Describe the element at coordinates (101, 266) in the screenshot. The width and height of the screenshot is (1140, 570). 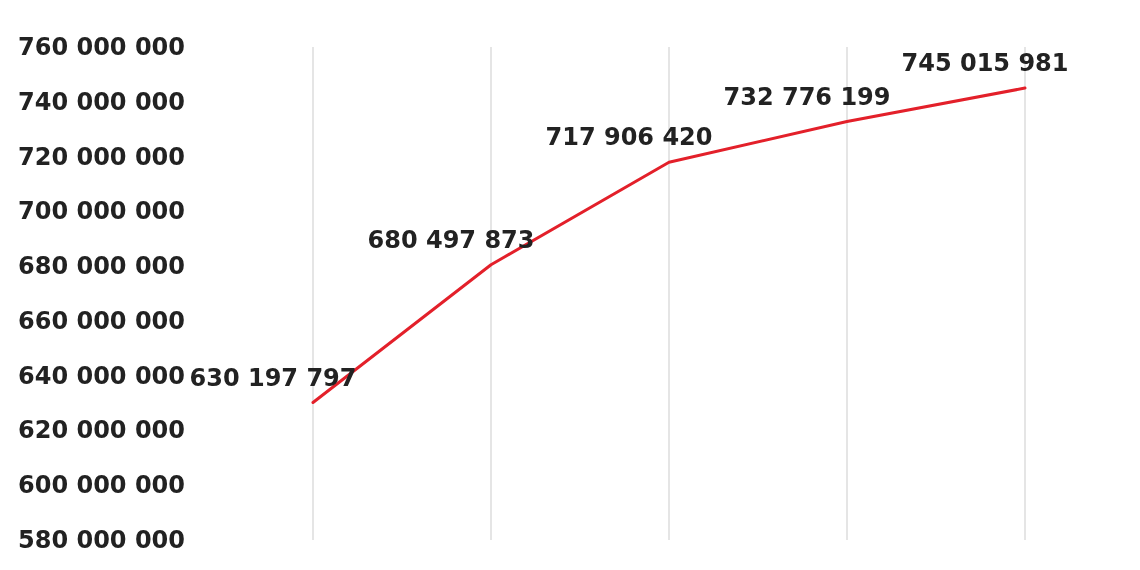
I see `y-tick-label: 680 000 000` at that location.